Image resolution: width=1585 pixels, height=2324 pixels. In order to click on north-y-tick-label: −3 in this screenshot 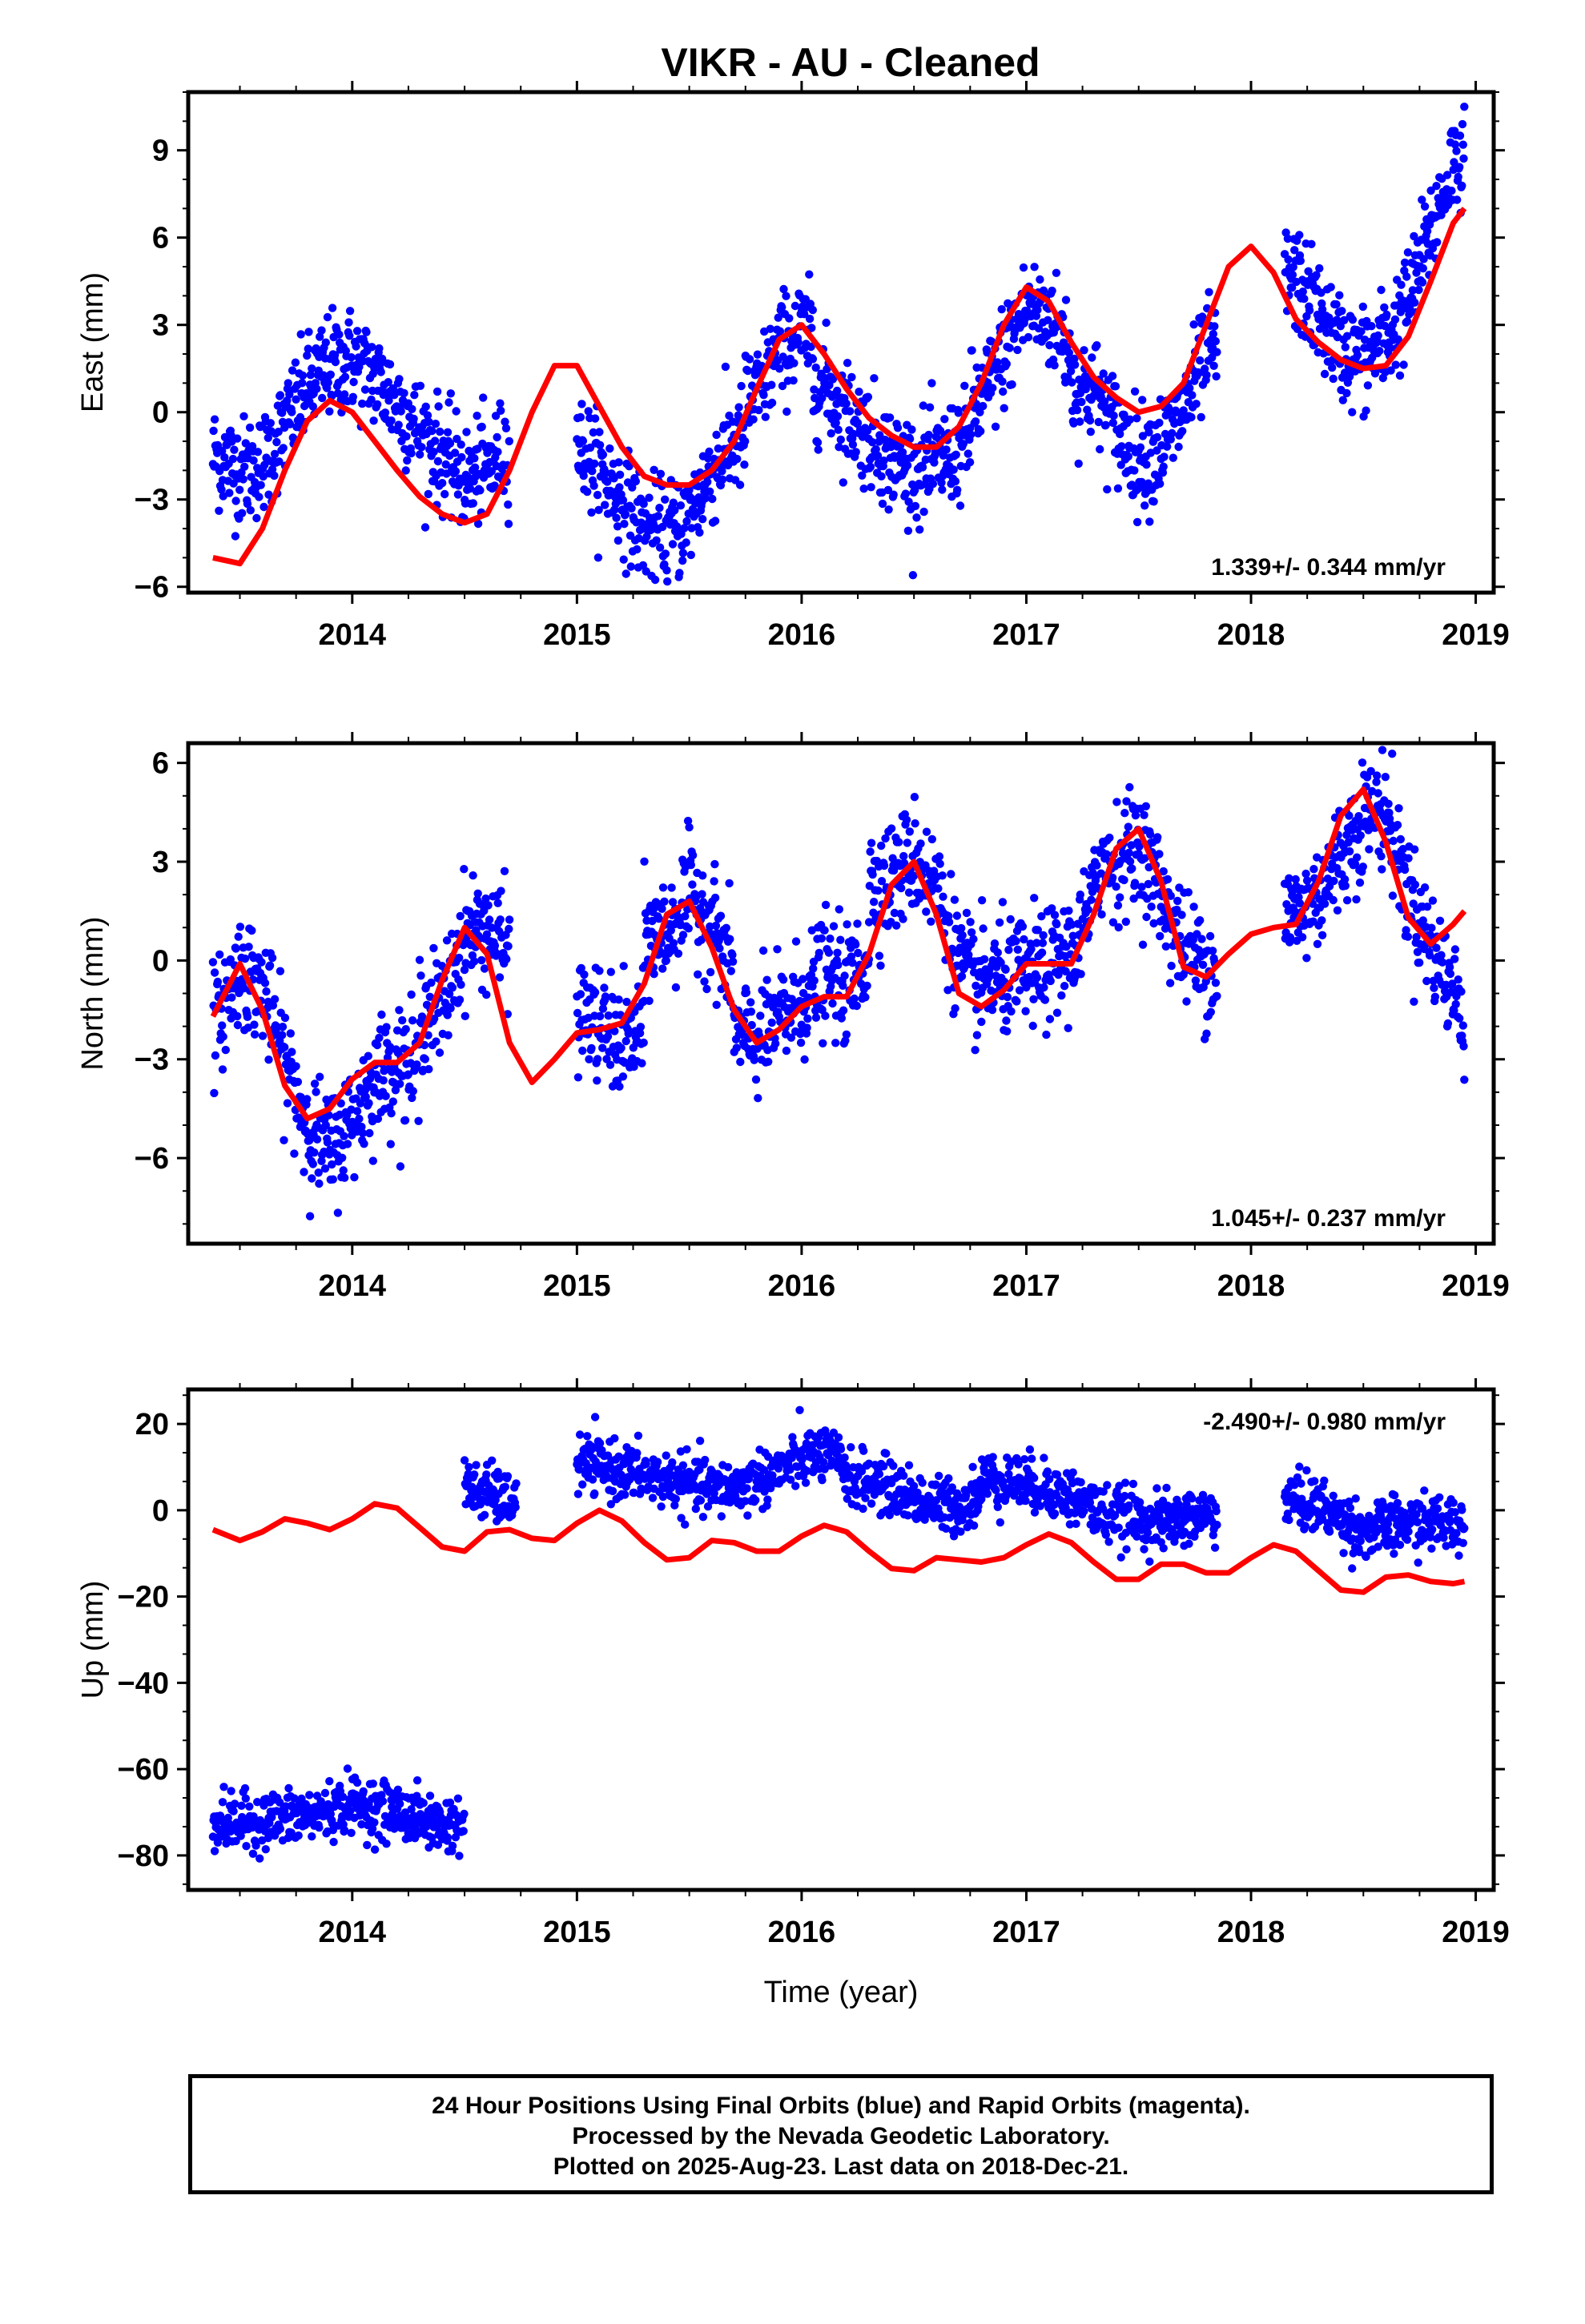, I will do `click(152, 1060)`.